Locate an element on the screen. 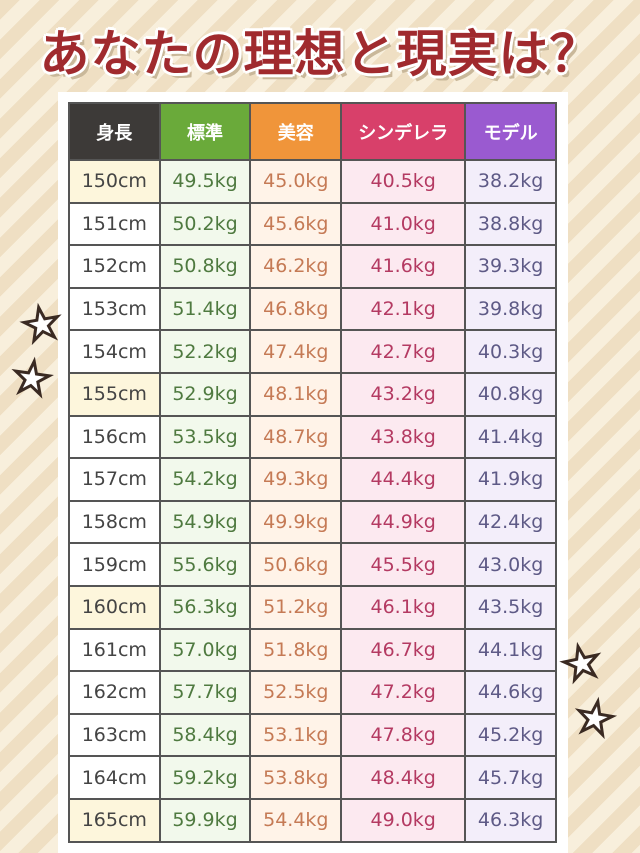 This screenshot has width=640, height=853. weight-cell: 49.9kg is located at coordinates (296, 522).